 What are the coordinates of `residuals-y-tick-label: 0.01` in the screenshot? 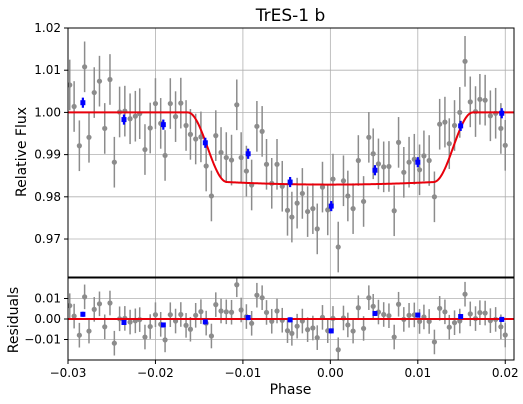 It's located at (47, 299).